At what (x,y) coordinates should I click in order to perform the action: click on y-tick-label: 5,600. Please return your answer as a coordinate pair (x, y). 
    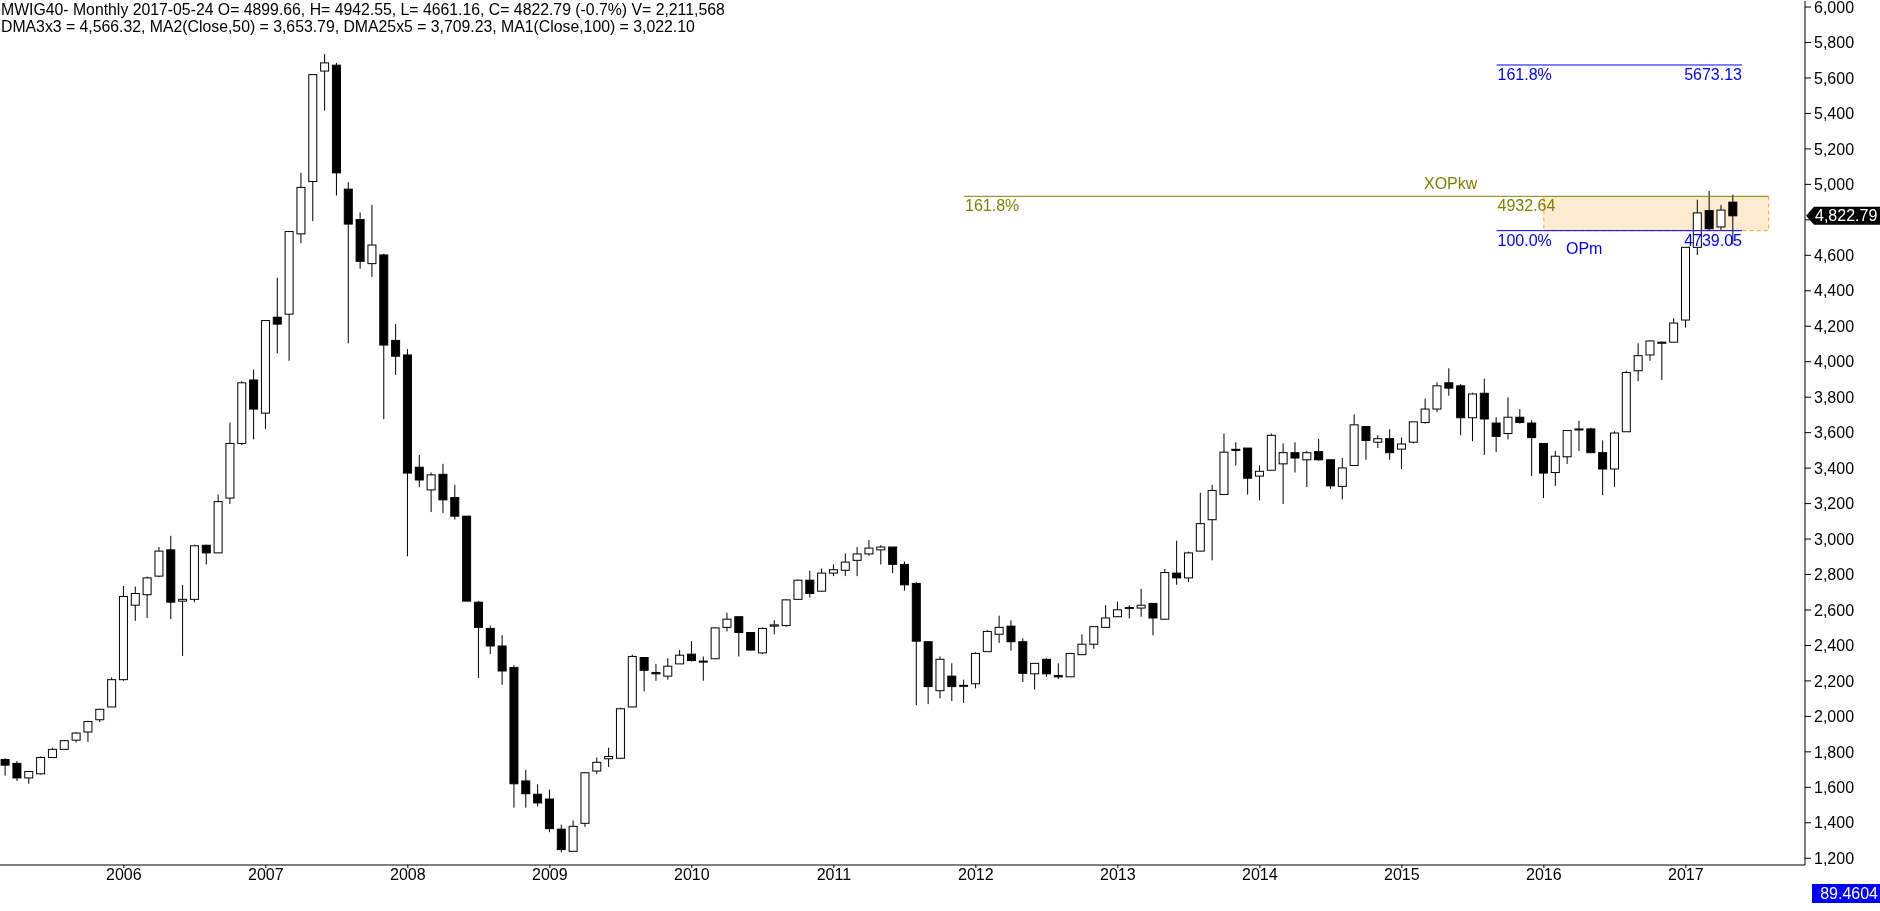
    Looking at the image, I should click on (1834, 78).